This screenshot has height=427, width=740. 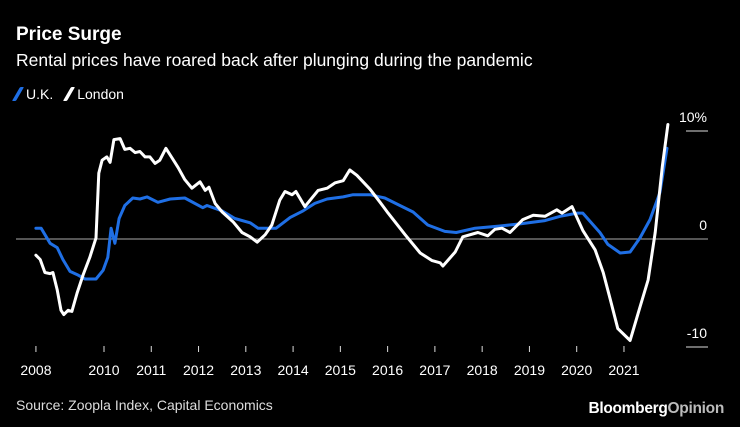 What do you see at coordinates (482, 370) in the screenshot?
I see `x-tick-label: 2018` at bounding box center [482, 370].